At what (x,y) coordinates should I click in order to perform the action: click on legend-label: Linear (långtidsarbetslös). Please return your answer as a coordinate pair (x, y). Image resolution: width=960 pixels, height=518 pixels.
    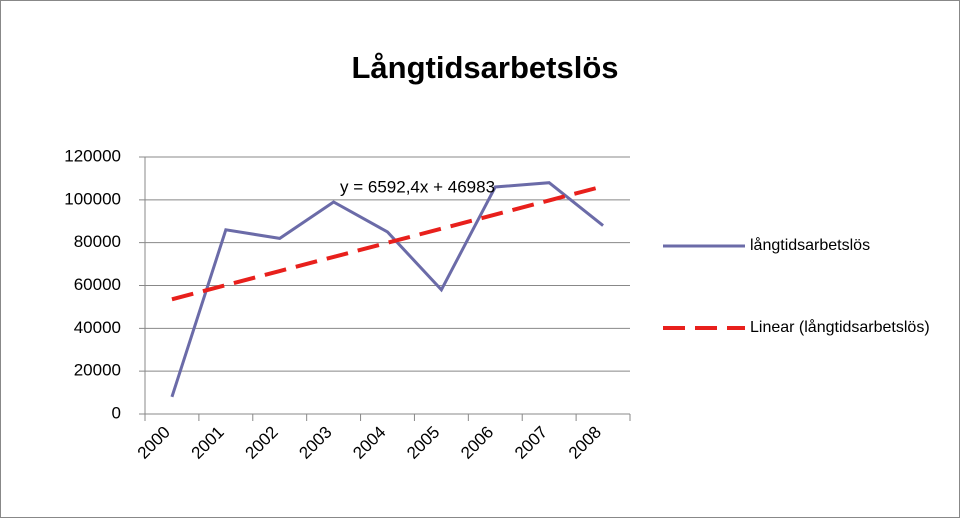
    Looking at the image, I should click on (840, 327).